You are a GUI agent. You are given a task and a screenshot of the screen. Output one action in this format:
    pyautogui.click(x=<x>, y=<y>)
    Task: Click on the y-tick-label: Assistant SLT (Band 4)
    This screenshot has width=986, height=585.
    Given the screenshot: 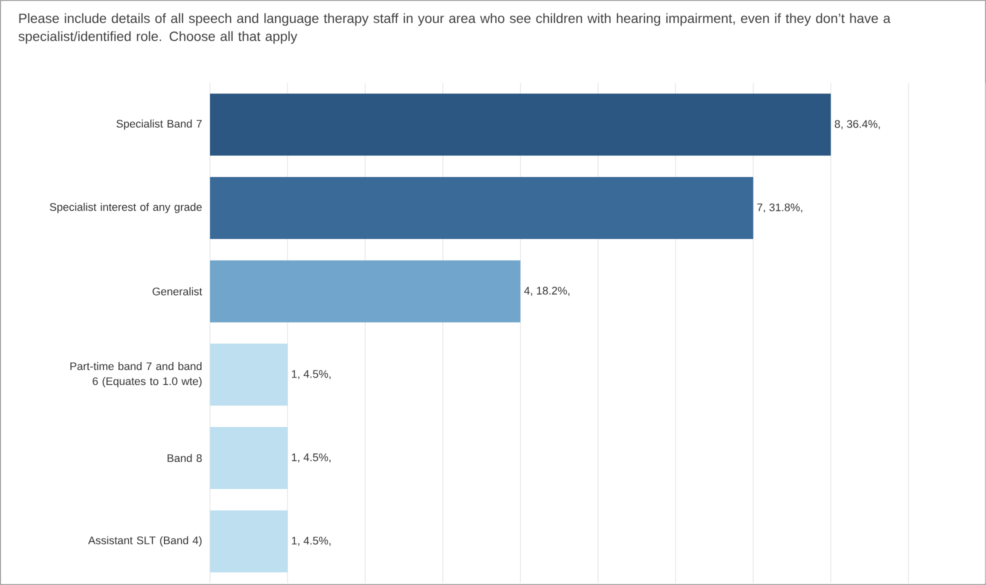 What is the action you would take?
    pyautogui.click(x=145, y=541)
    